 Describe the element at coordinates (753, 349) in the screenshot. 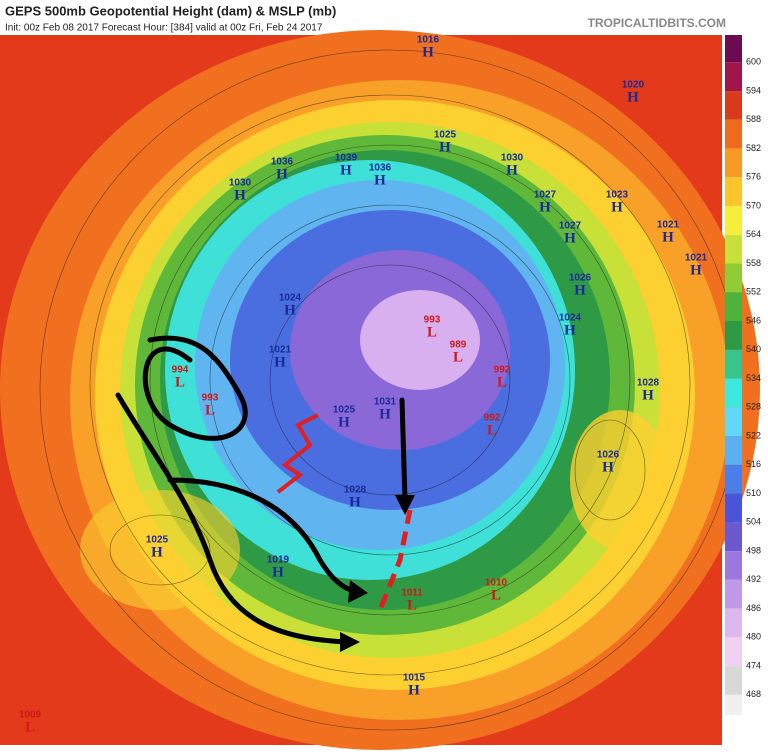

I see `colorbar-label: 540` at that location.